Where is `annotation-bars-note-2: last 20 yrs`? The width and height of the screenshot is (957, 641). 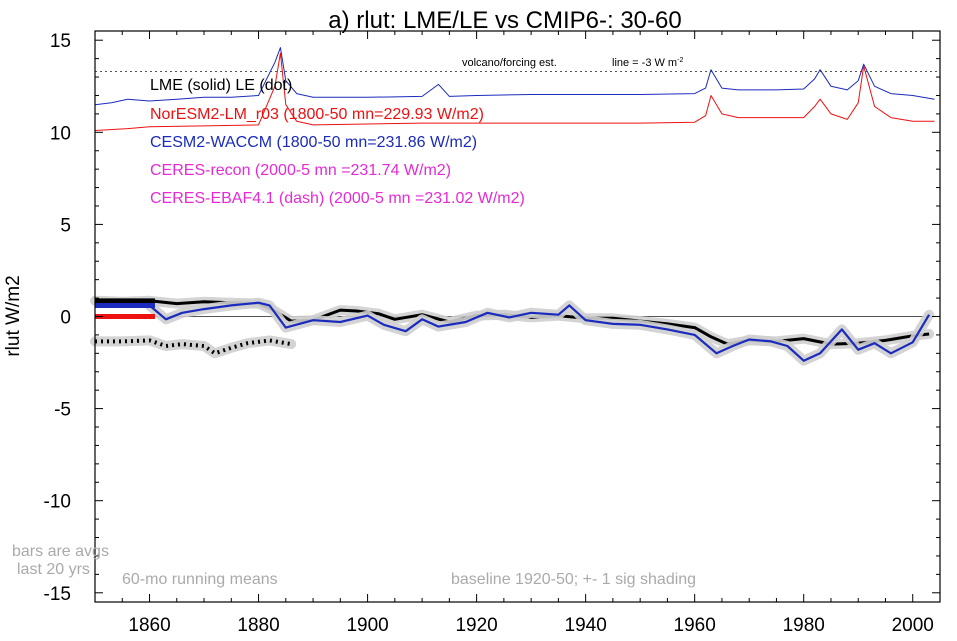
annotation-bars-note-2: last 20 yrs is located at coordinates (53, 569).